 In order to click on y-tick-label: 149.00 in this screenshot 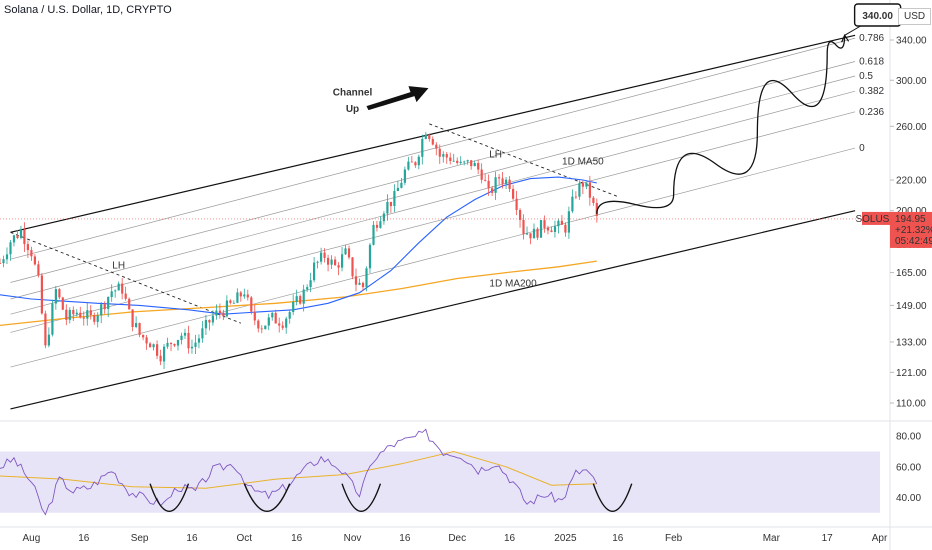, I will do `click(911, 306)`.